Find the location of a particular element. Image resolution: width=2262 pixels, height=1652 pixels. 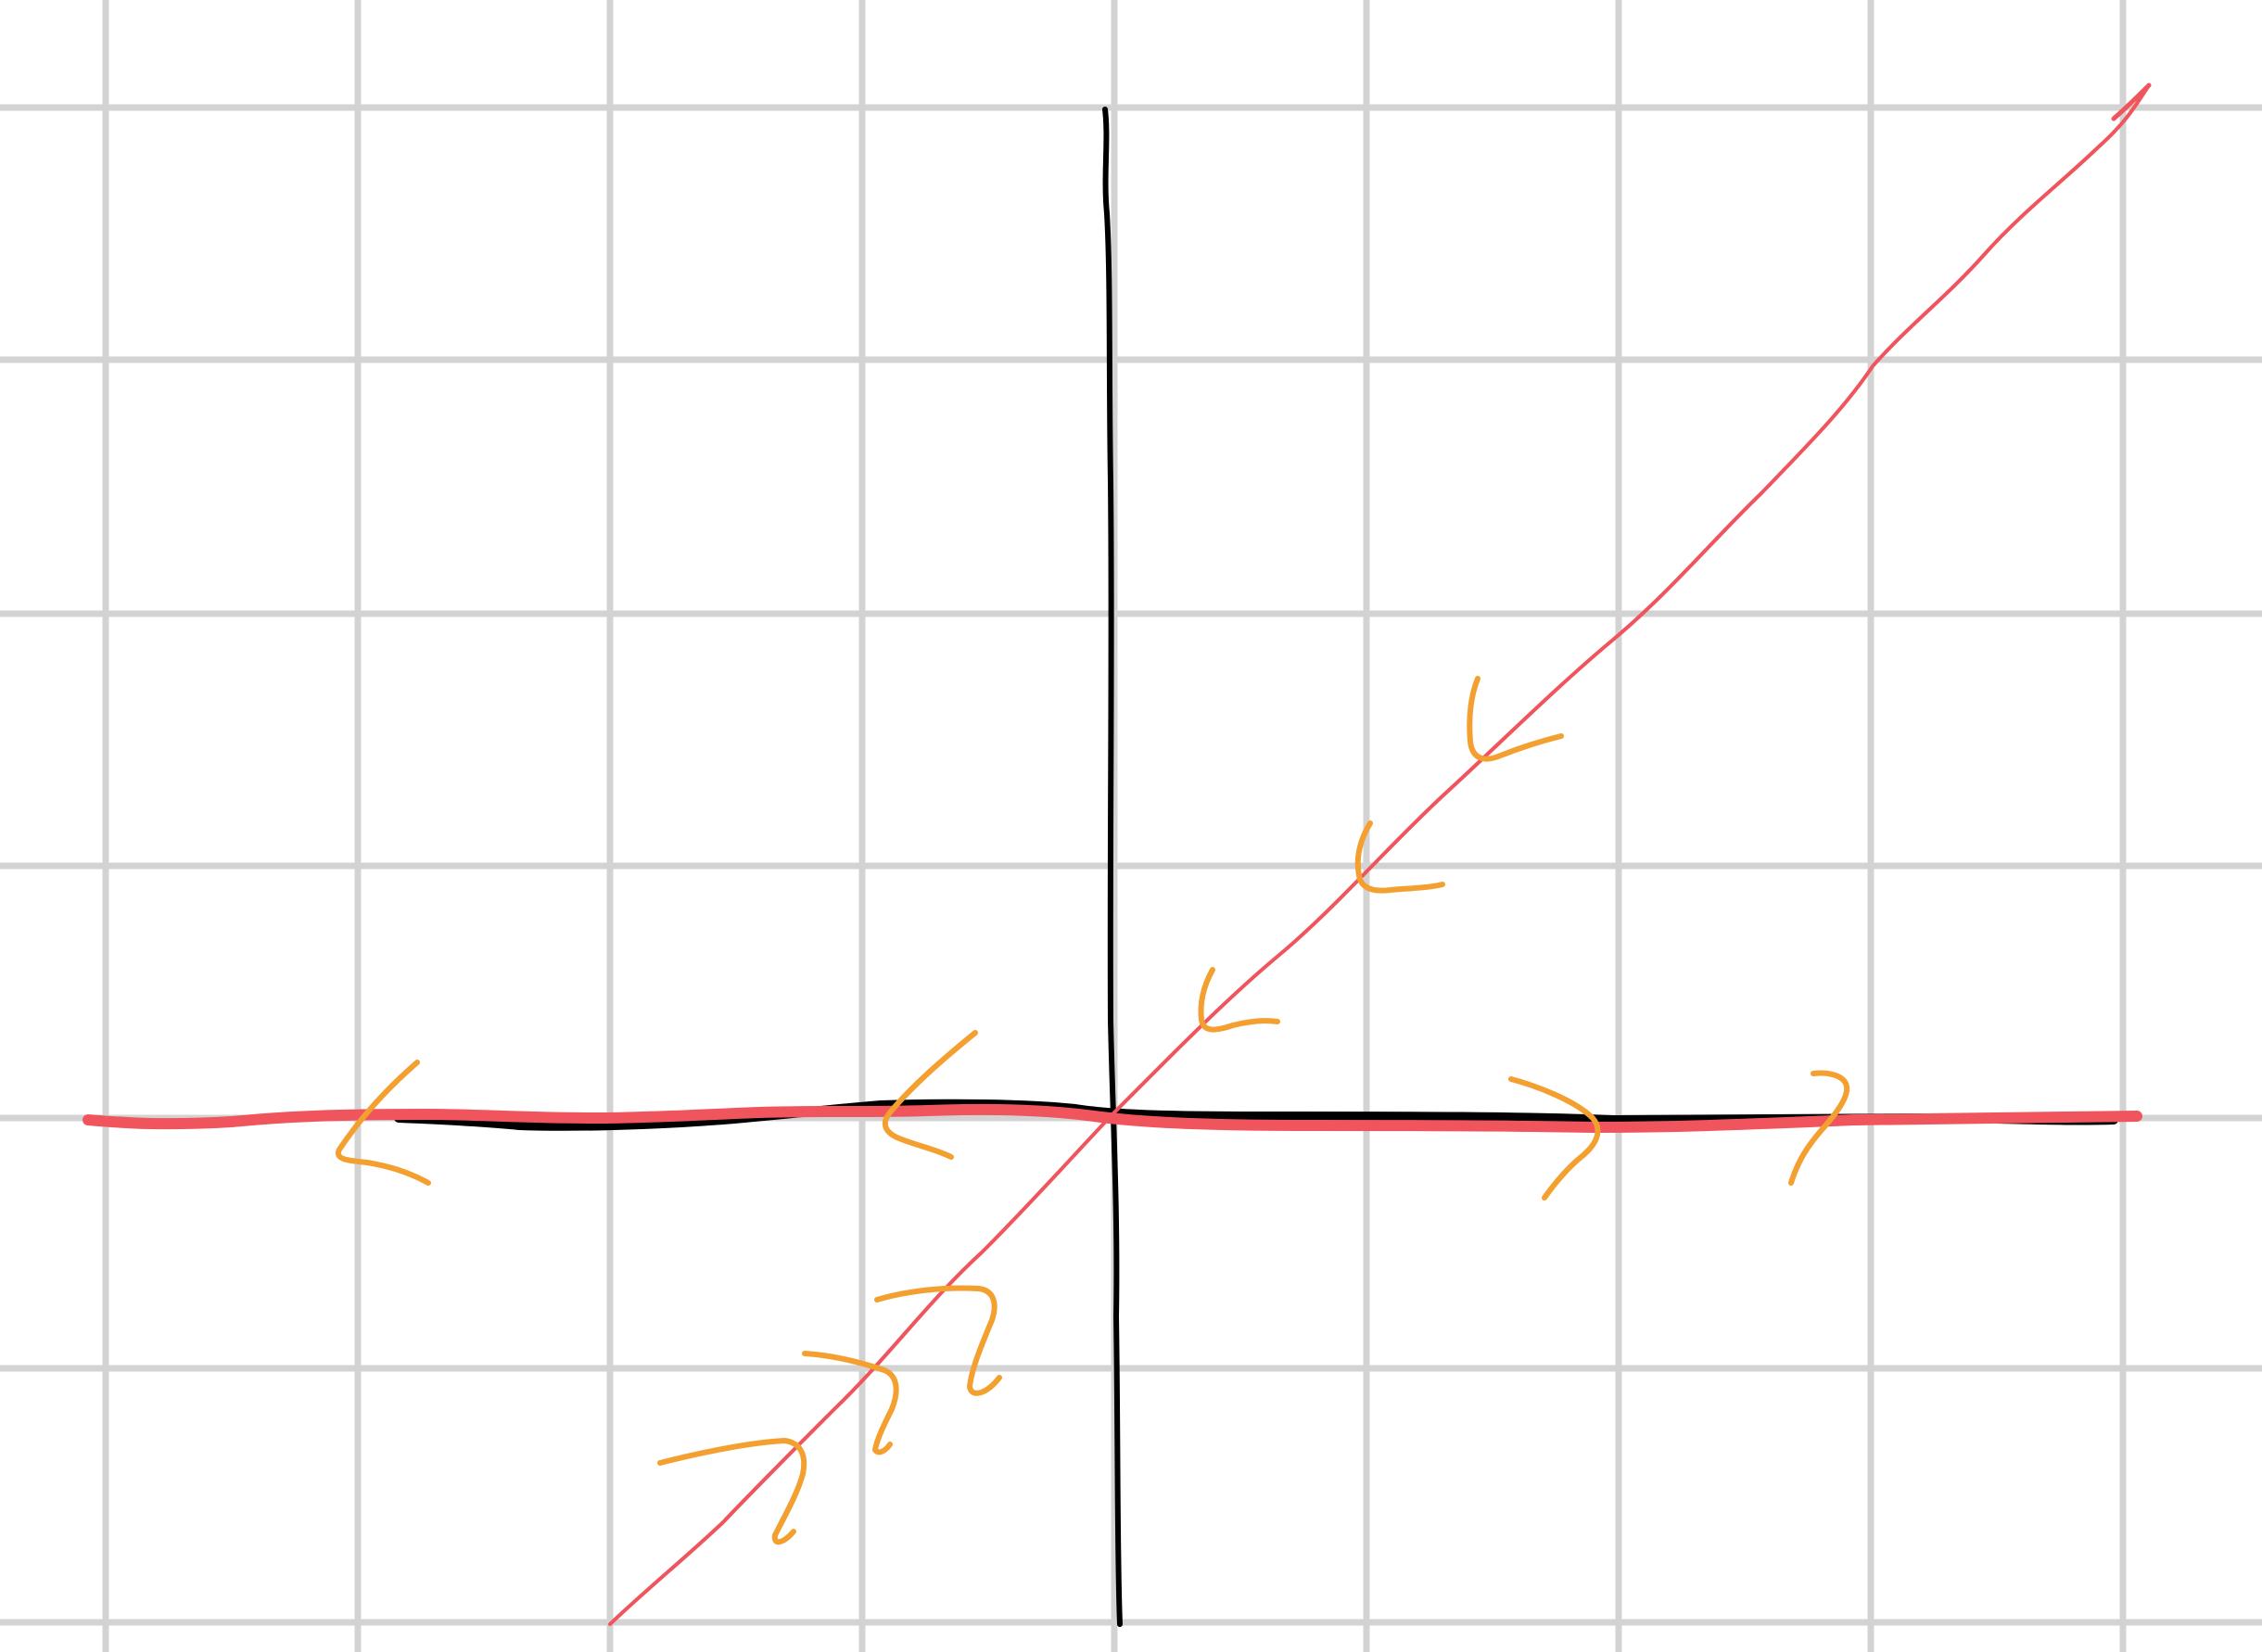

diagonal-line-tail-stroke is located at coordinates (2131, 102).